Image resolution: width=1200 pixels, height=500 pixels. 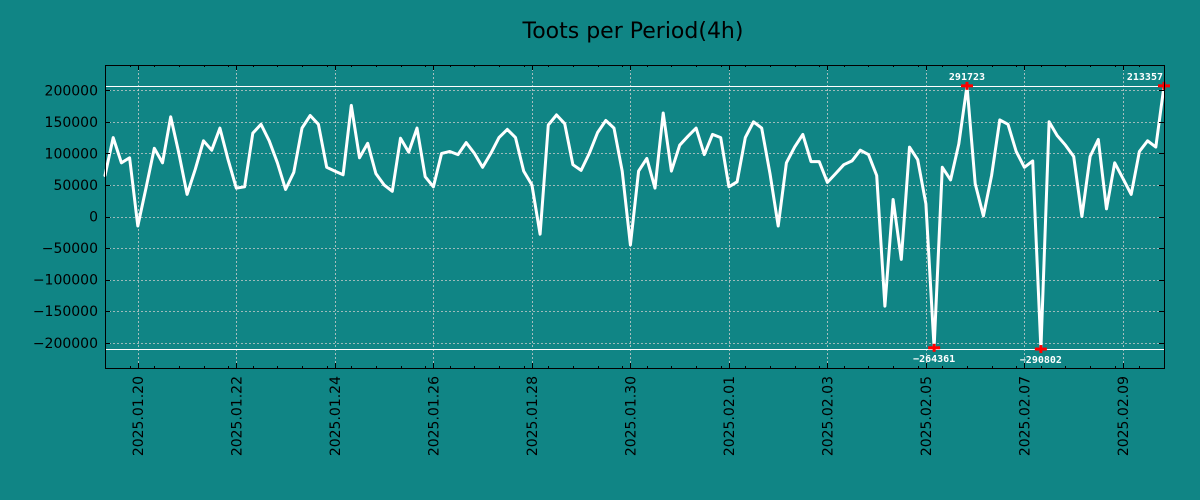 What do you see at coordinates (71, 154) in the screenshot?
I see `y-tick-label: 100000` at bounding box center [71, 154].